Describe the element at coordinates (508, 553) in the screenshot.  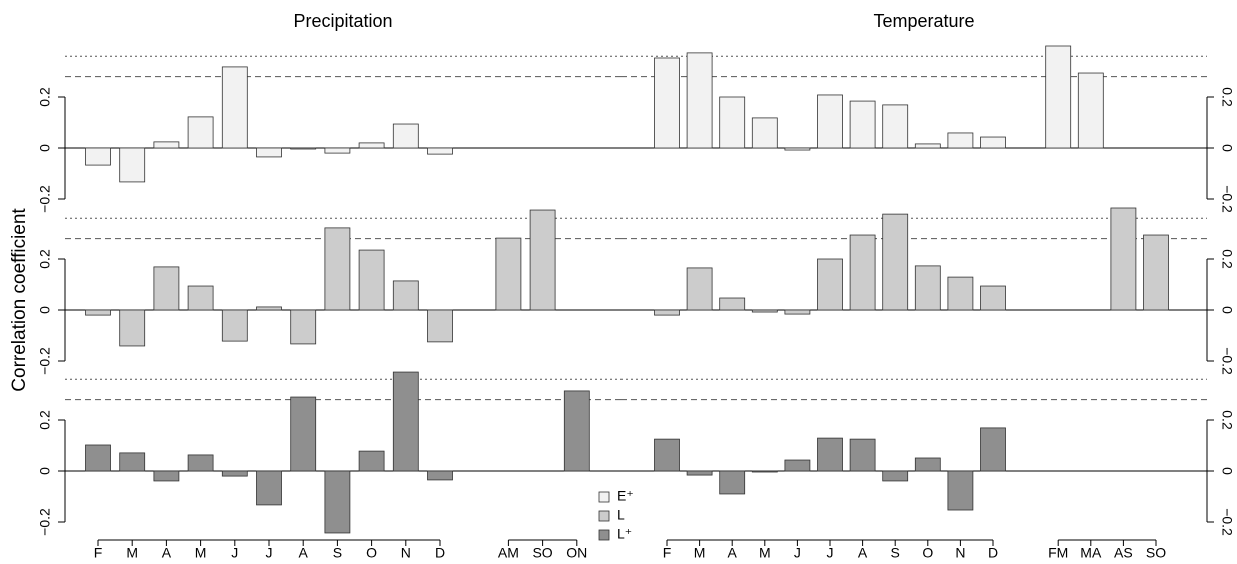
I see `x-tick-label: AM` at that location.